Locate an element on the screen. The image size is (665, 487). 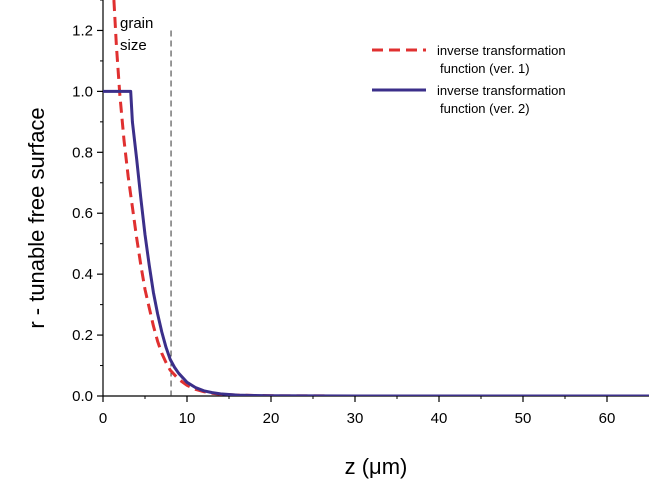
x-tick-label: 30 is located at coordinates (355, 418).